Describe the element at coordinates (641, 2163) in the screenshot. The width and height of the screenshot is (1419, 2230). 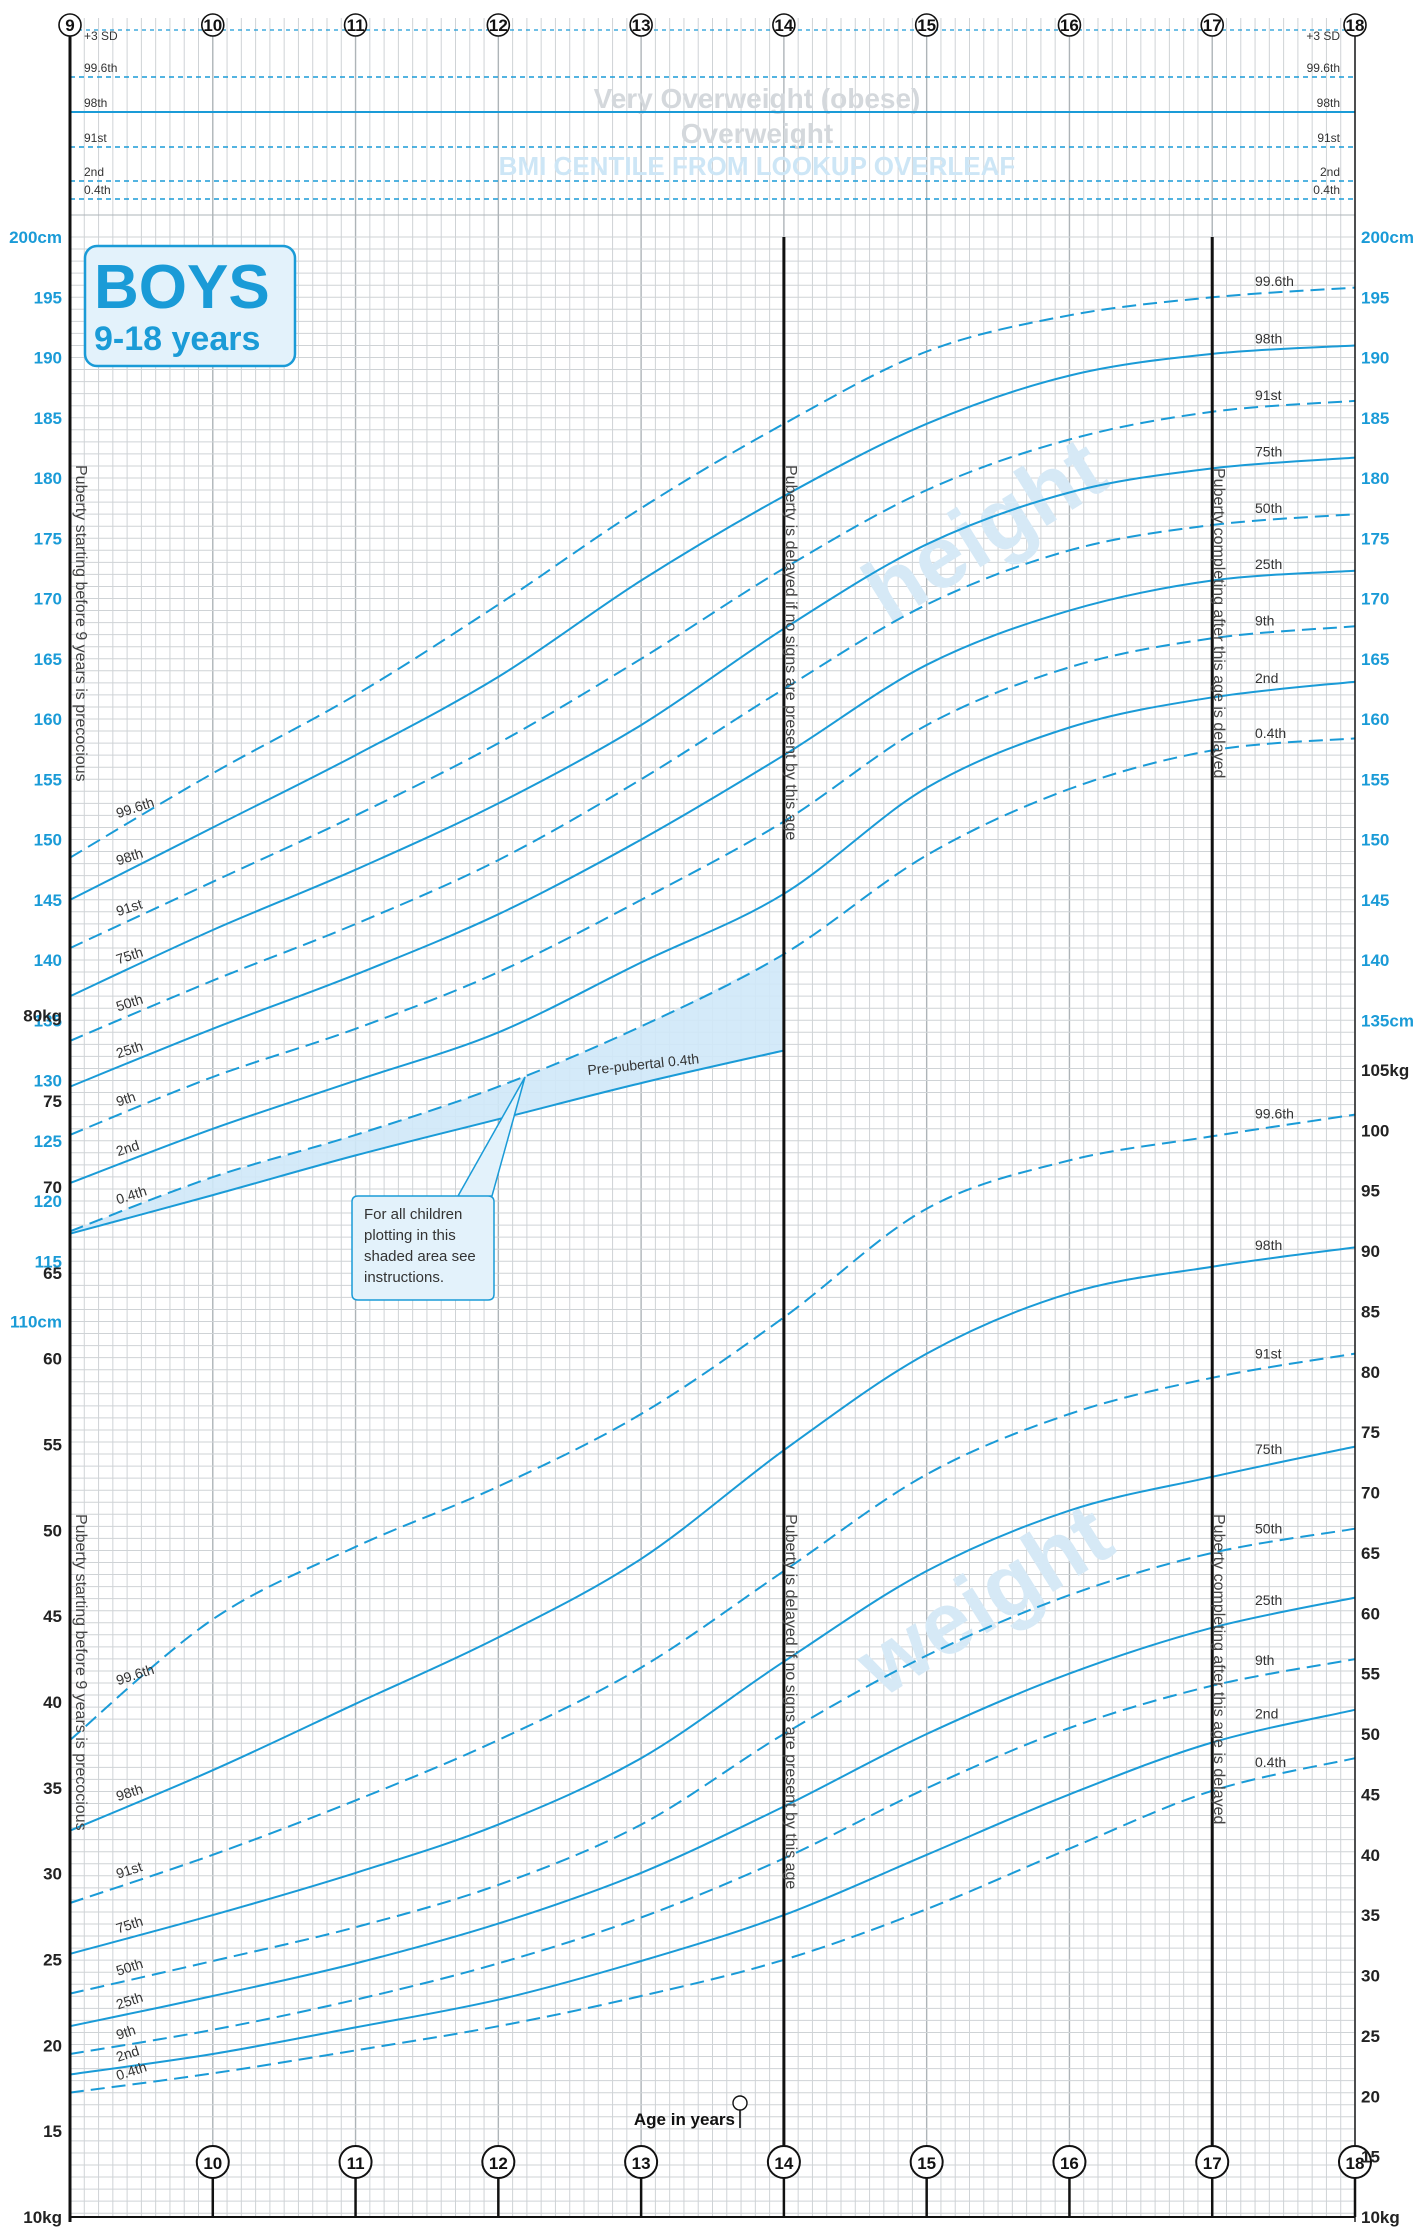
I see `age-label-bottom: 13` at that location.